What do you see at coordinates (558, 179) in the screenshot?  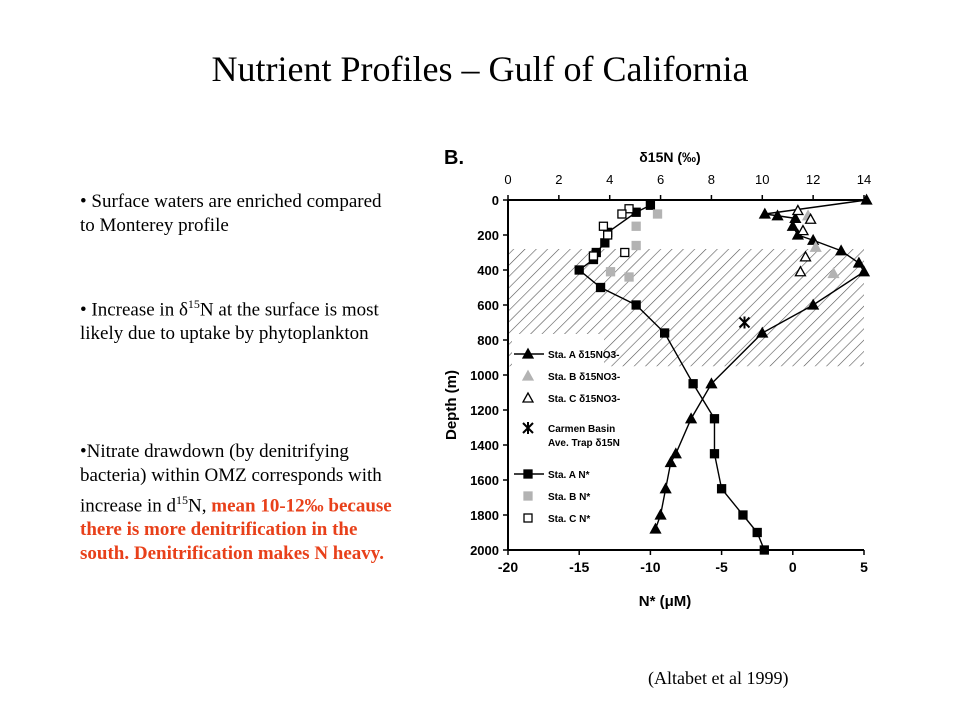 I see `top-tick-label: 2` at bounding box center [558, 179].